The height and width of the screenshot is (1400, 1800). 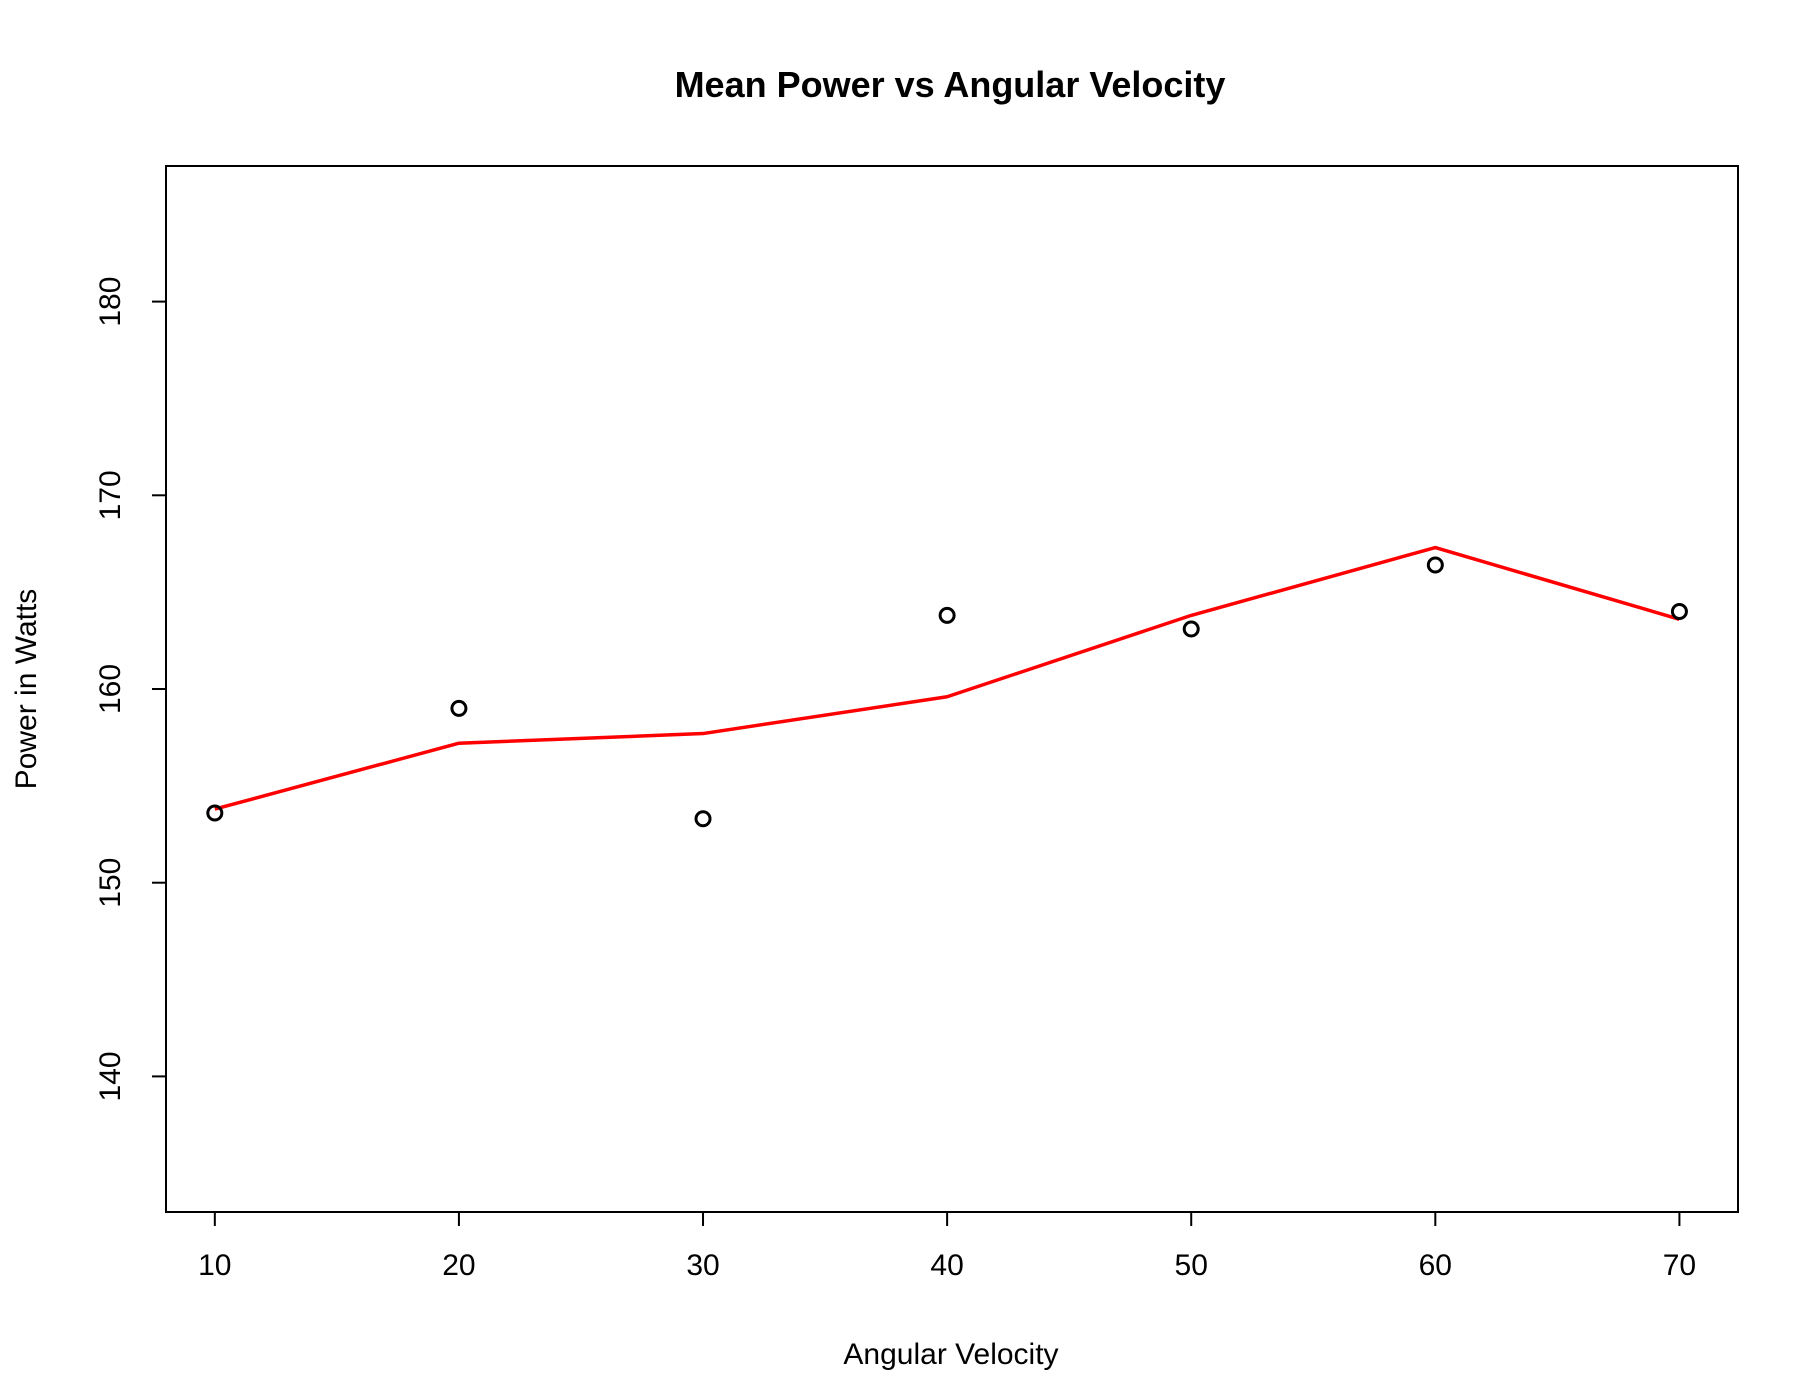 What do you see at coordinates (950, 1354) in the screenshot?
I see `x-axis-label: Angular Velocity` at bounding box center [950, 1354].